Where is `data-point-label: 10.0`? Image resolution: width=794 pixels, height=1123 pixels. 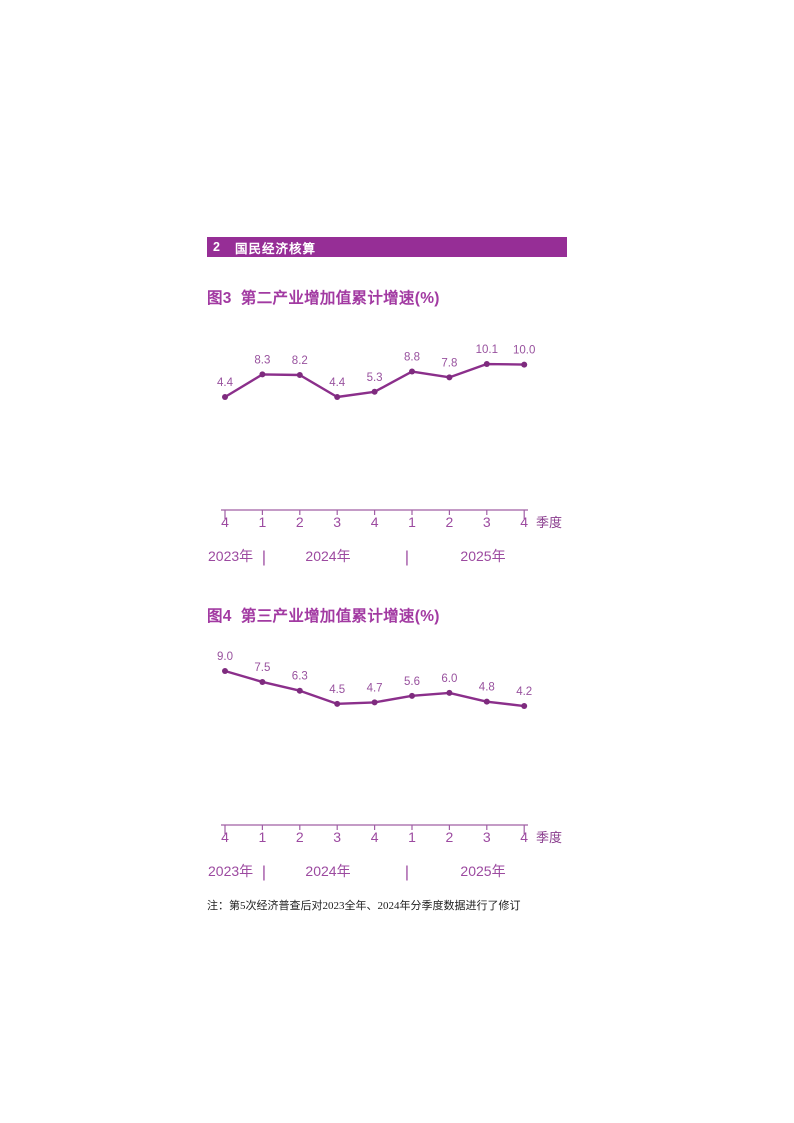
data-point-label: 10.0 is located at coordinates (524, 351).